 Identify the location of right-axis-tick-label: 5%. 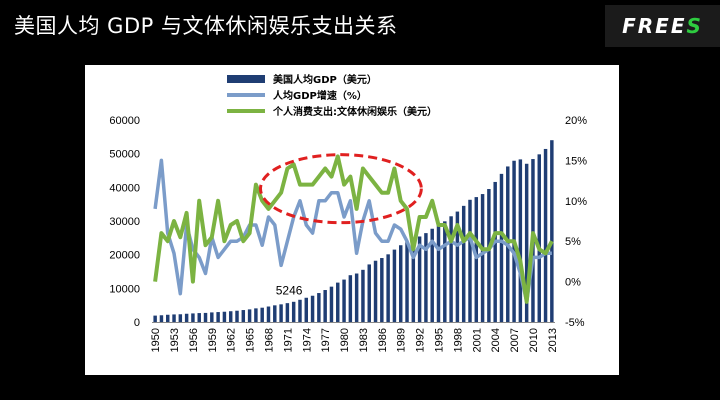
(573, 242).